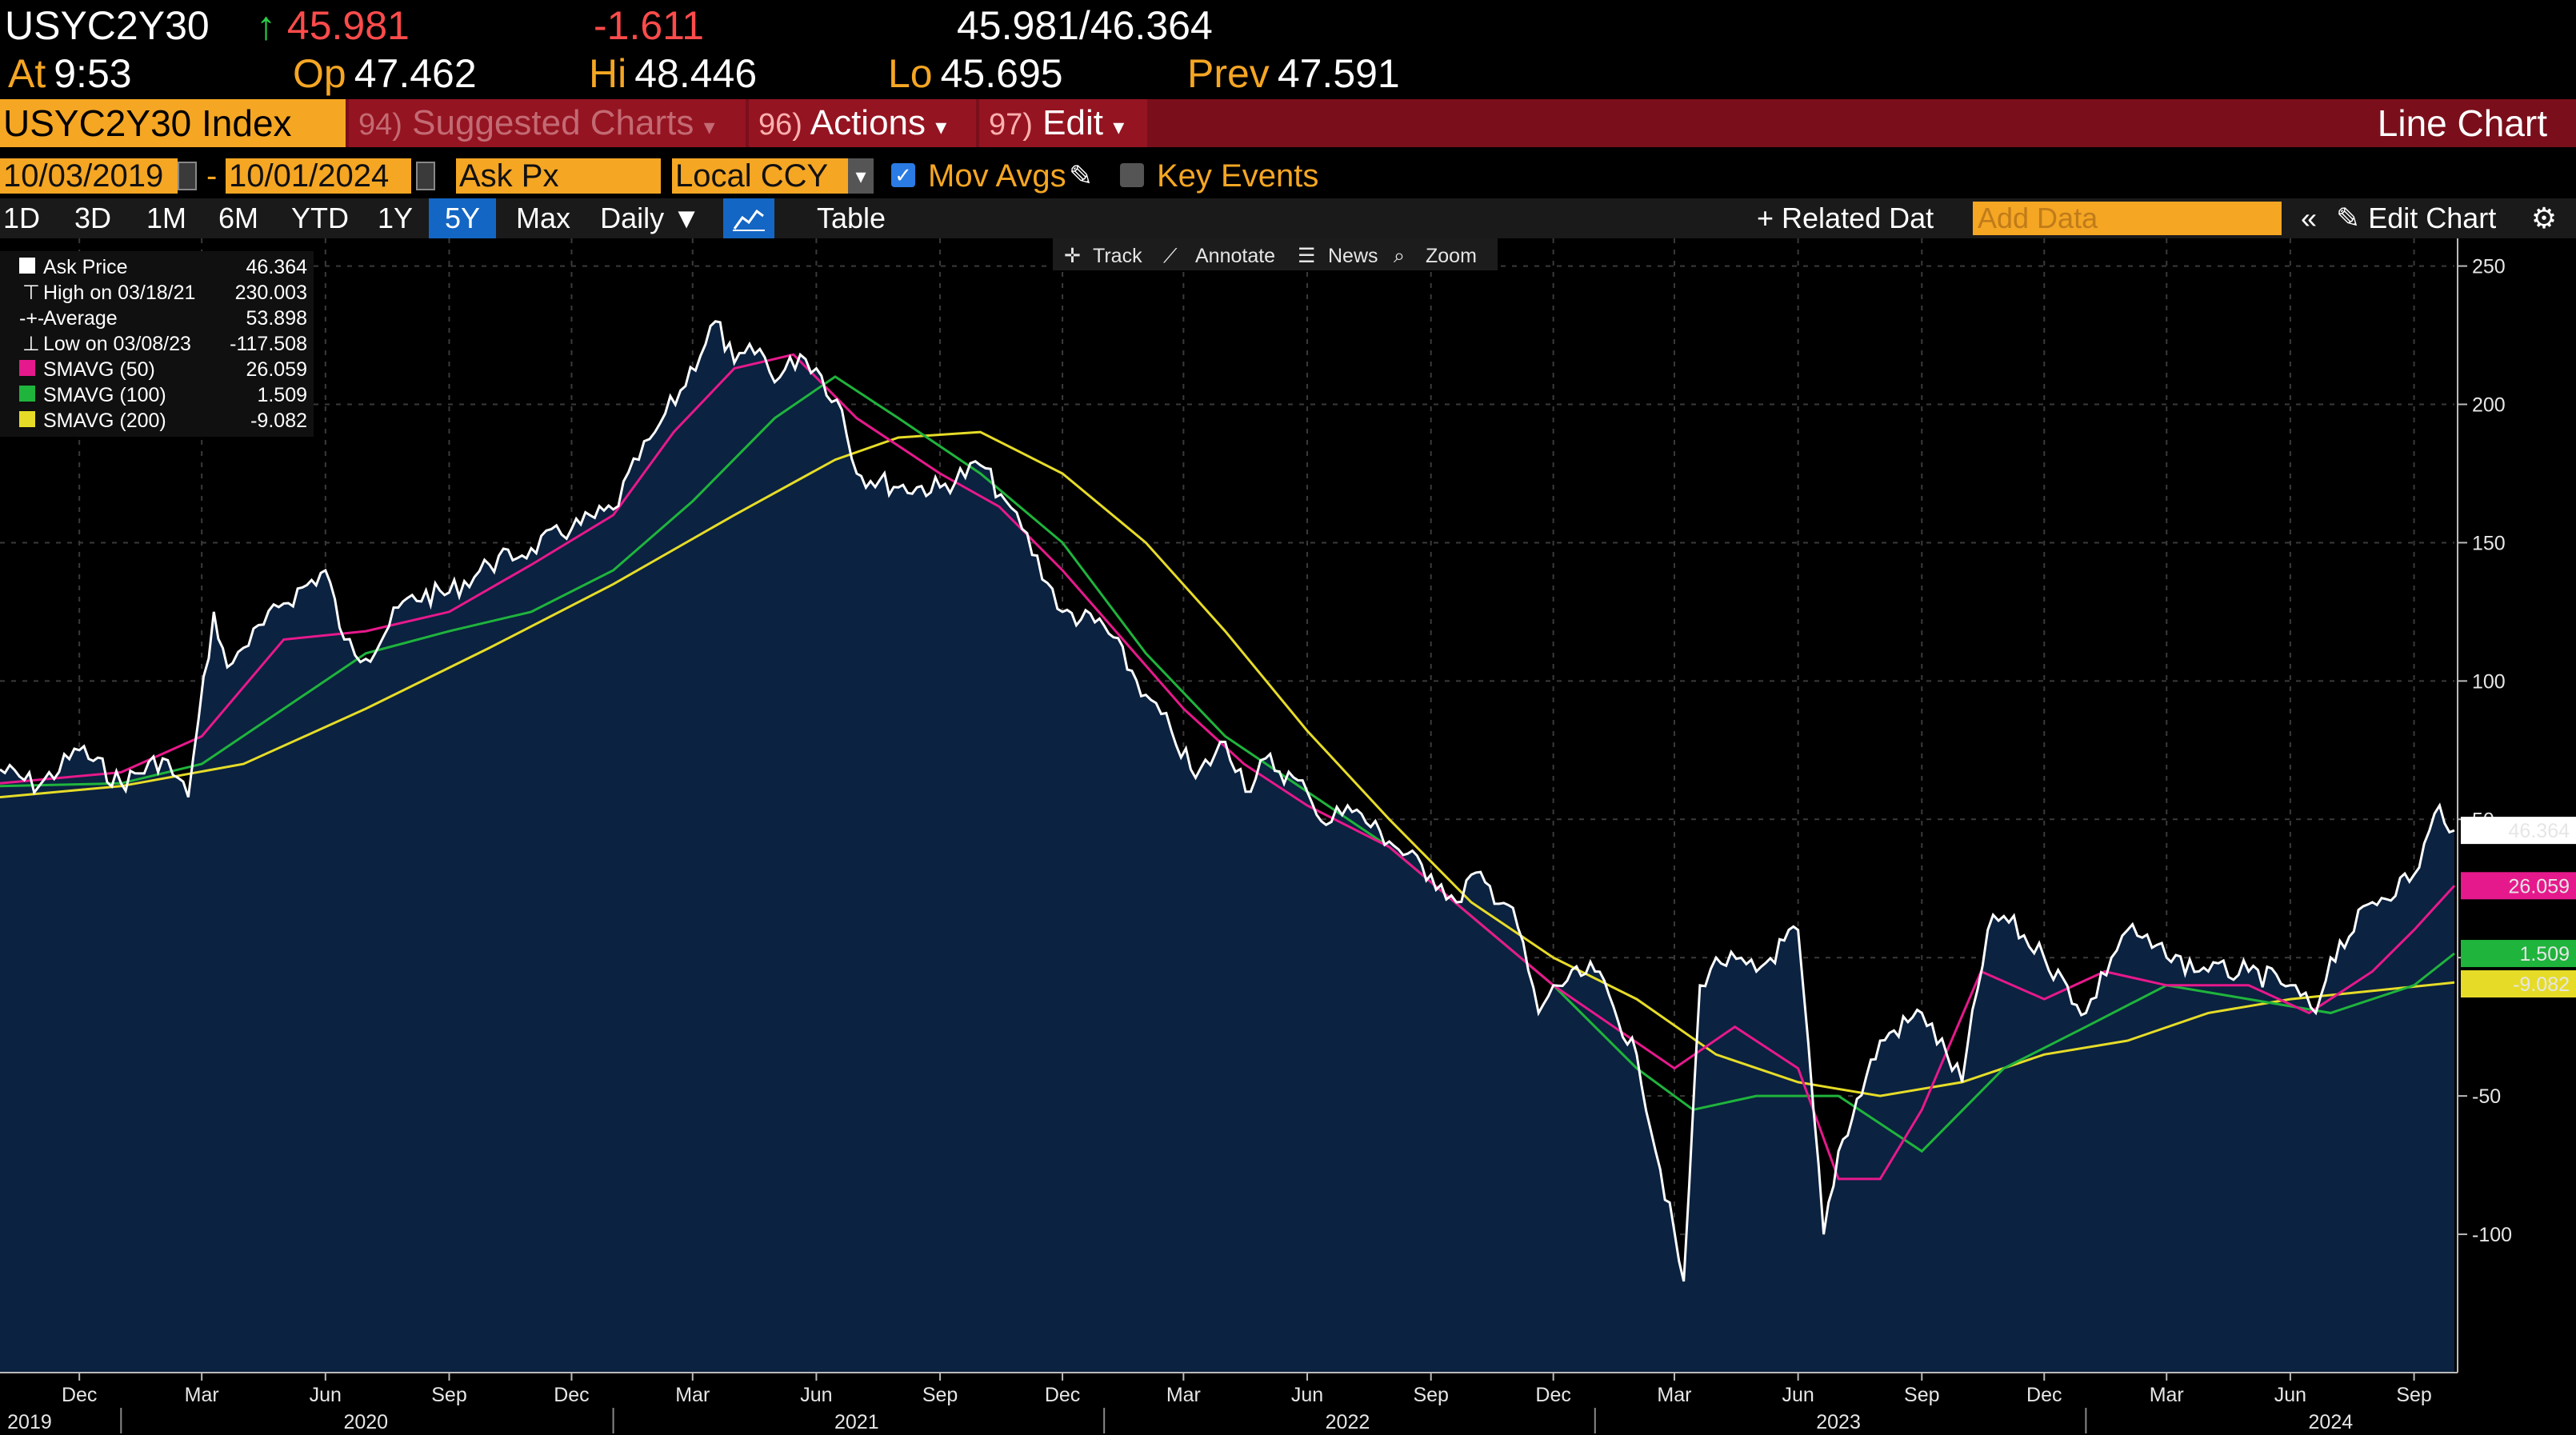  What do you see at coordinates (1451, 256) in the screenshot?
I see `zoom-label: Zoom` at bounding box center [1451, 256].